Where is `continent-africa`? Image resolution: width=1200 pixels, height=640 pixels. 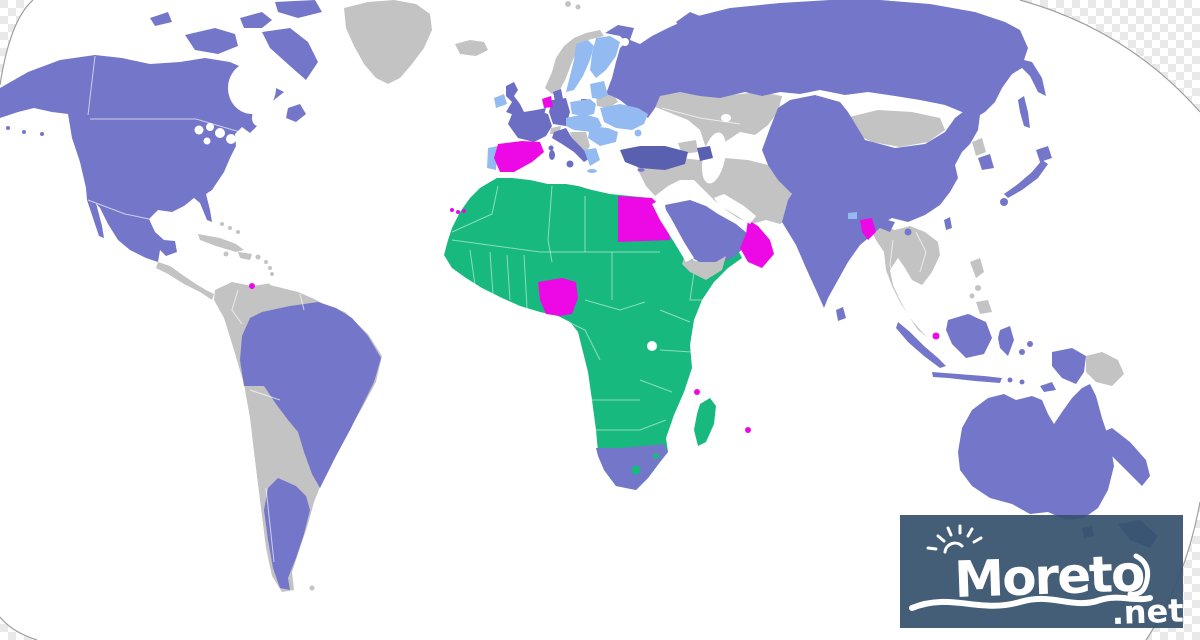
continent-africa is located at coordinates (593, 334).